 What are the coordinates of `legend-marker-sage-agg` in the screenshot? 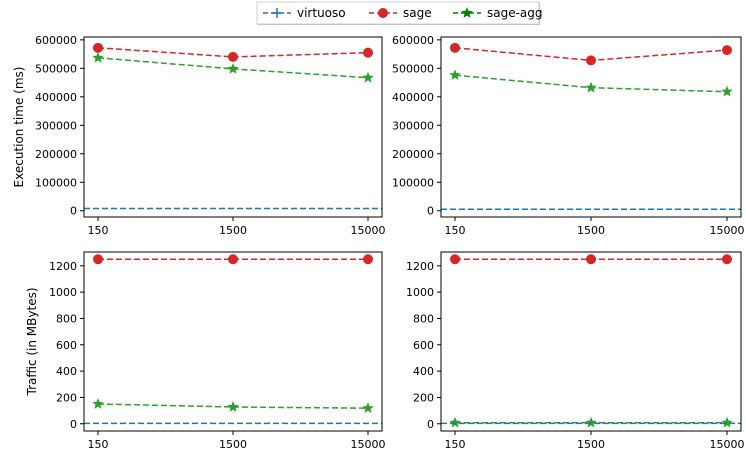 It's located at (467, 12).